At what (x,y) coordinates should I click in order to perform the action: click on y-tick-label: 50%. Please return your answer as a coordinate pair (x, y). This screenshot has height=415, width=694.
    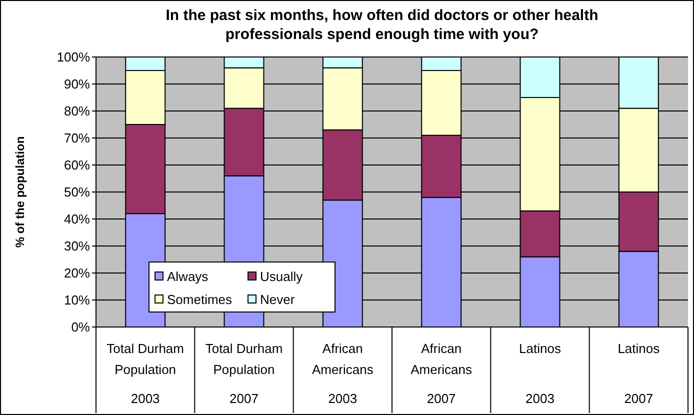
    Looking at the image, I should click on (77, 192).